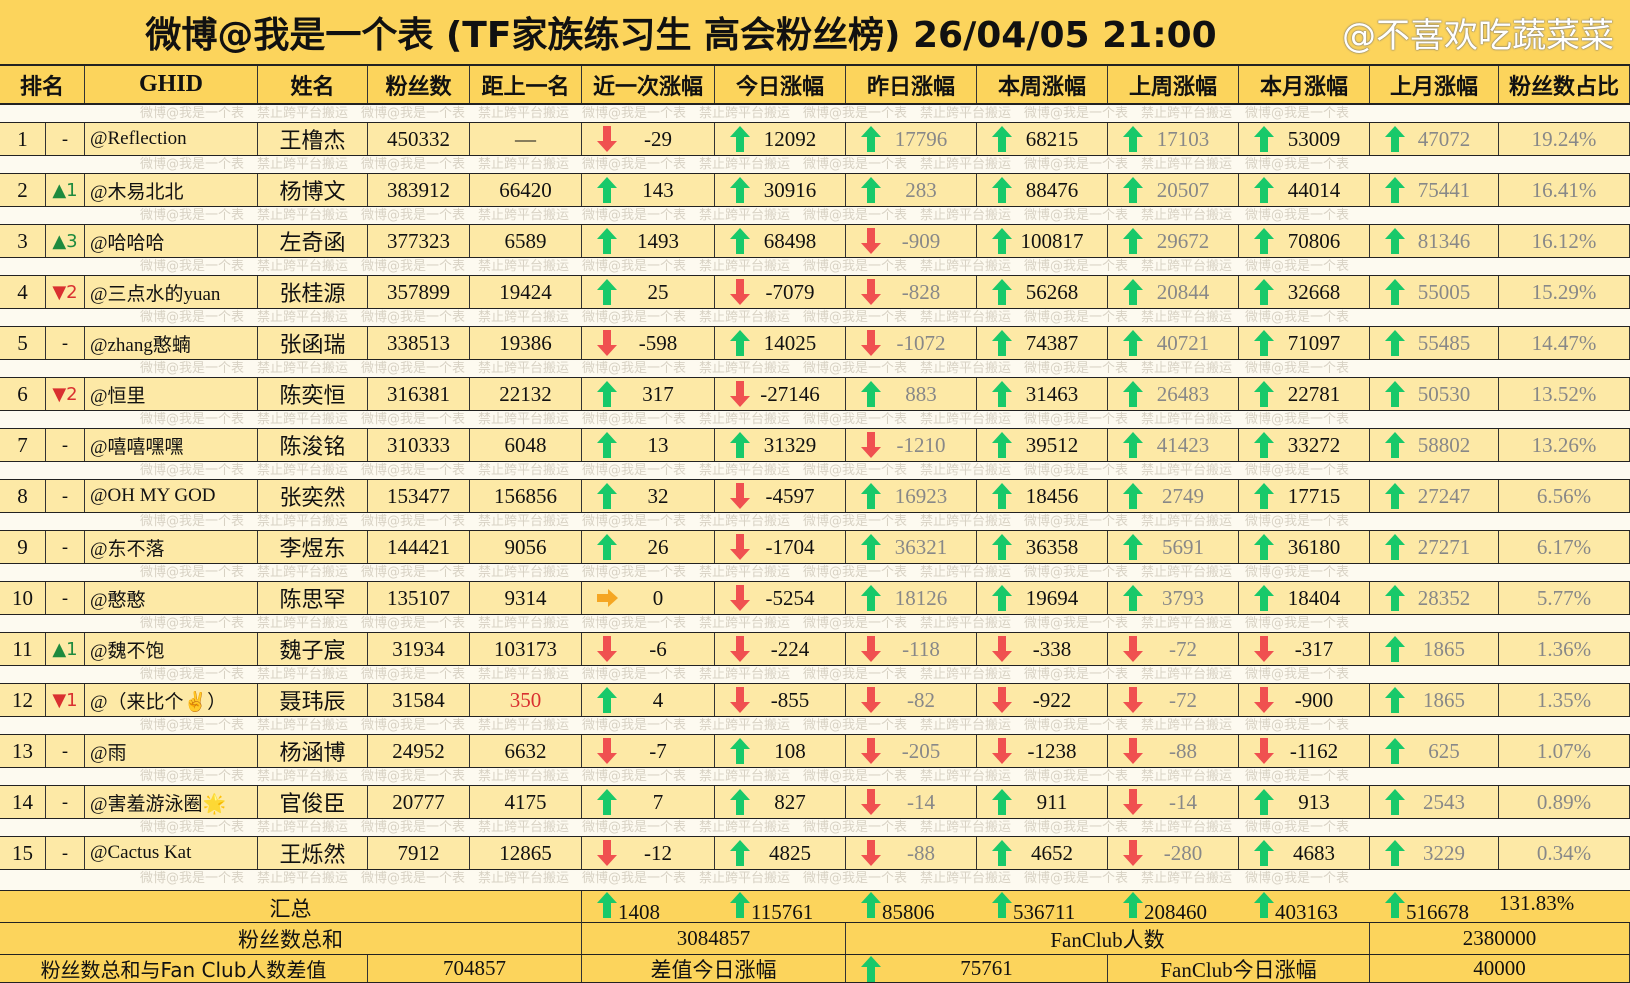 Image resolution: width=1630 pixels, height=983 pixels. Describe the element at coordinates (1183, 852) in the screenshot. I see `delta-value: -280` at that location.